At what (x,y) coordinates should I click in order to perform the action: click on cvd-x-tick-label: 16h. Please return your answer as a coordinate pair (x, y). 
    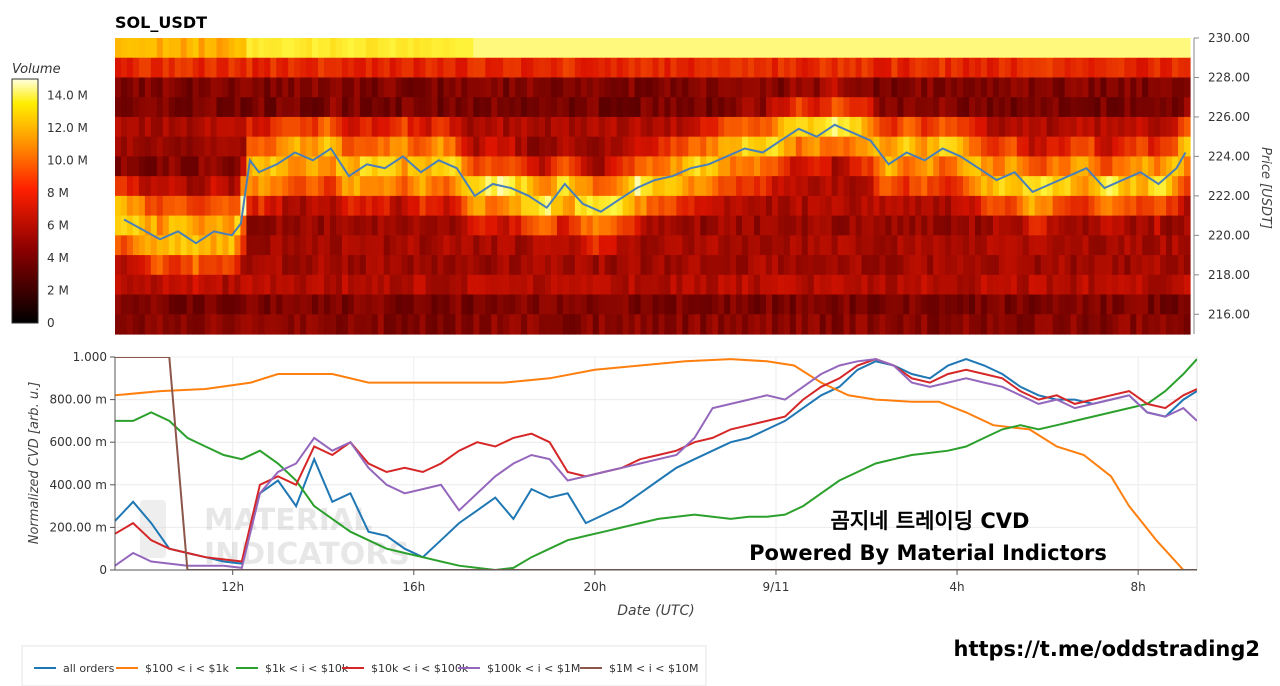
    Looking at the image, I should click on (413, 587).